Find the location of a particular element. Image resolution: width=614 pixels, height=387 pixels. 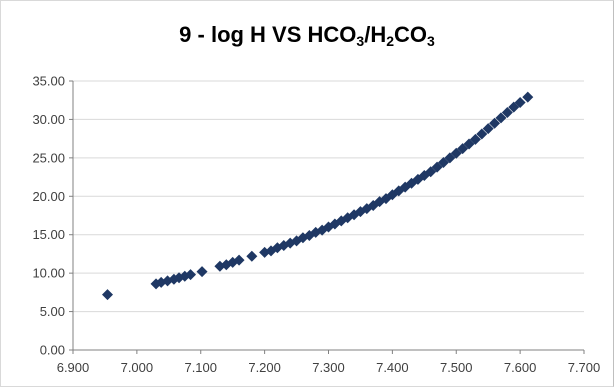

x-tick-label-3: 7.200 is located at coordinates (264, 367).